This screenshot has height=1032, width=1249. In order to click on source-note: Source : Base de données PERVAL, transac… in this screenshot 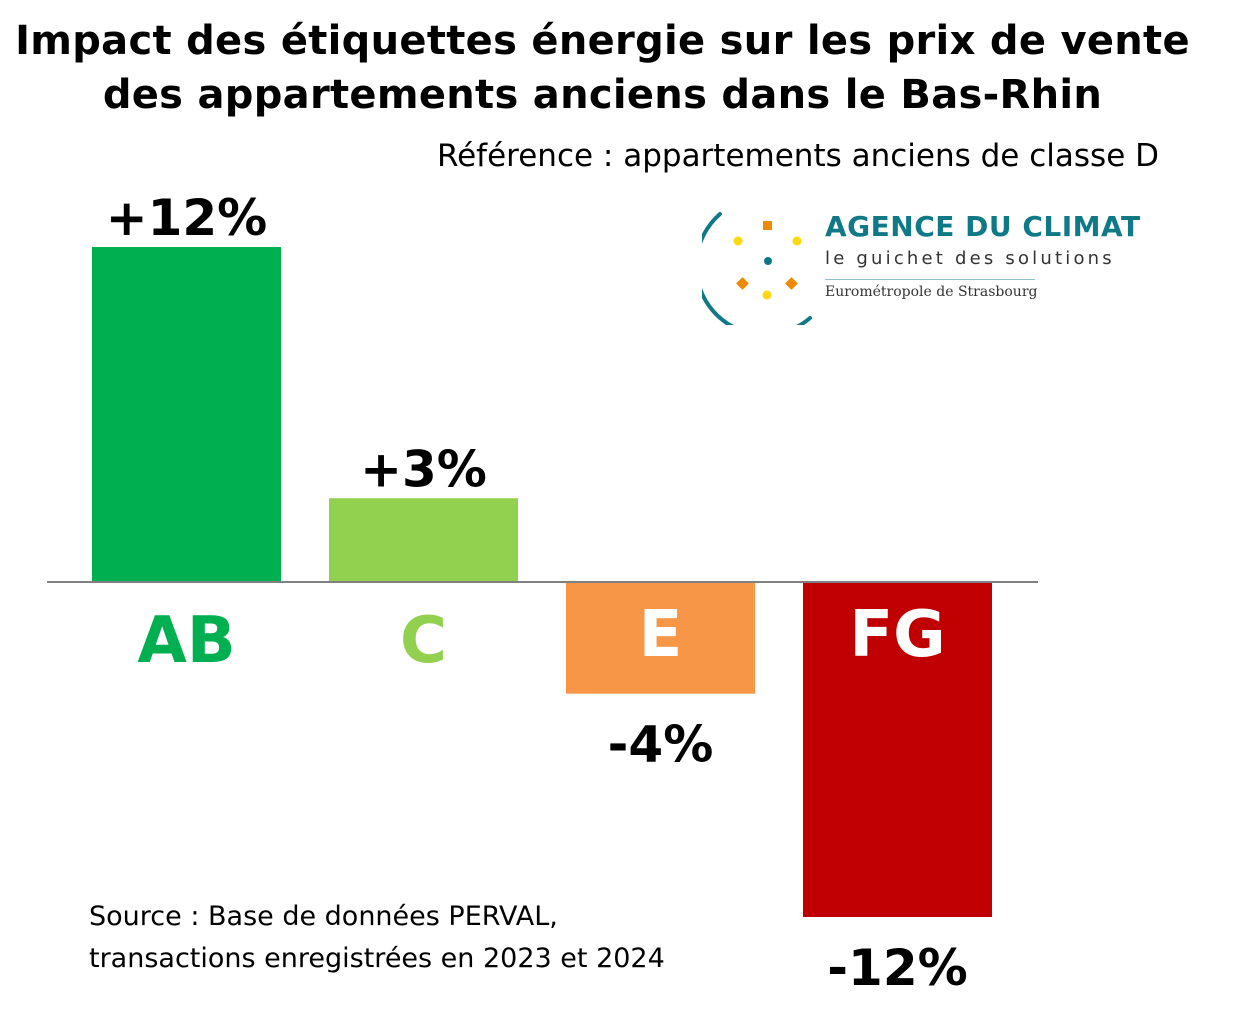, I will do `click(377, 938)`.